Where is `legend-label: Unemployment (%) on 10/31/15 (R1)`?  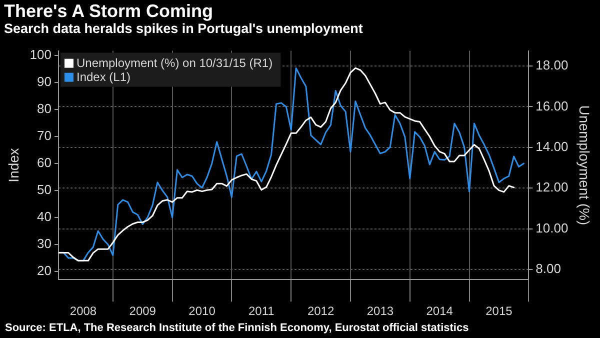 legend-label: Unemployment (%) on 10/31/15 (R1) is located at coordinates (174, 63).